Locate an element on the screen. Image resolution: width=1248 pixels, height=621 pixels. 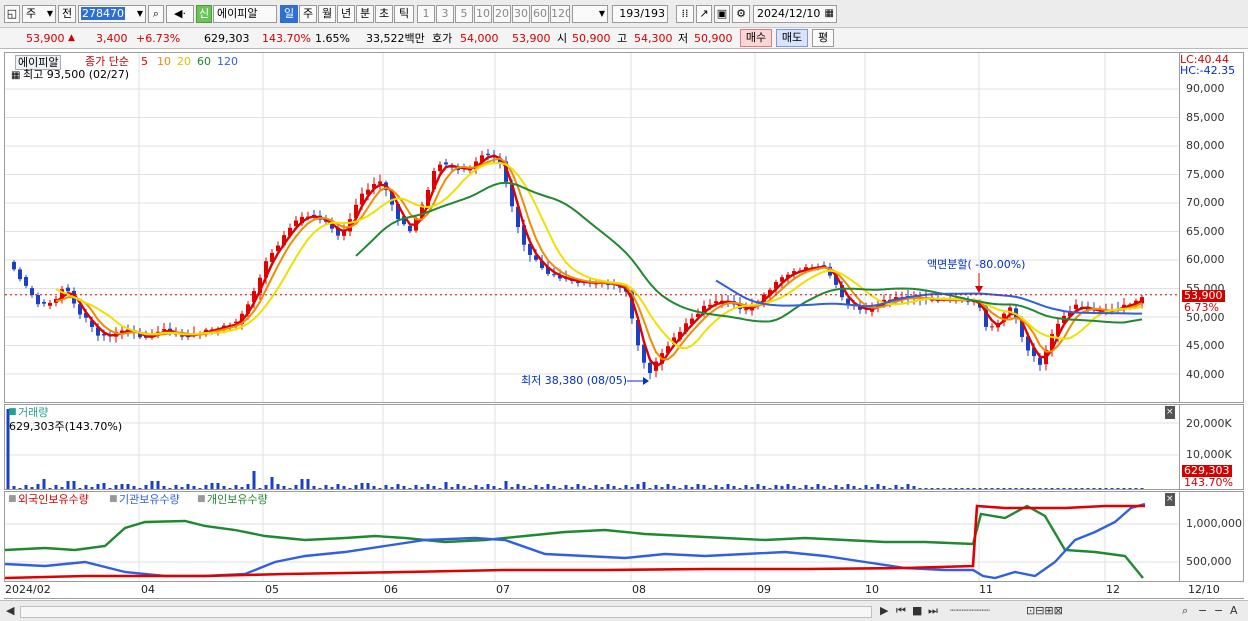
tab-second: 초 is located at coordinates (384, 14).